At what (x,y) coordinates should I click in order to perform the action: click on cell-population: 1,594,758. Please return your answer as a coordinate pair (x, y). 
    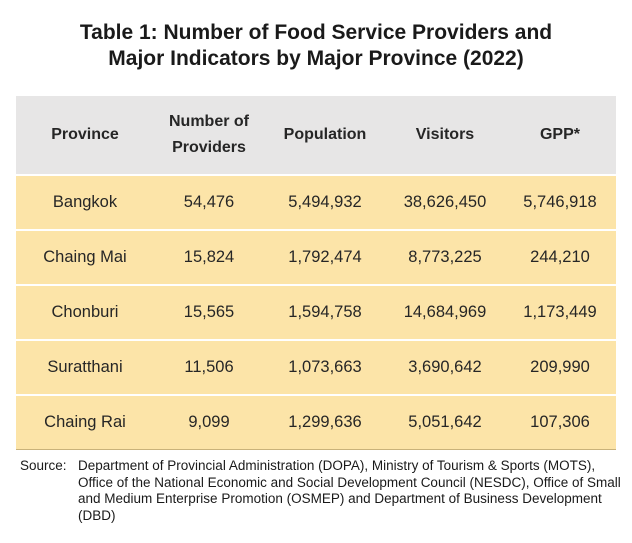
    Looking at the image, I should click on (325, 312).